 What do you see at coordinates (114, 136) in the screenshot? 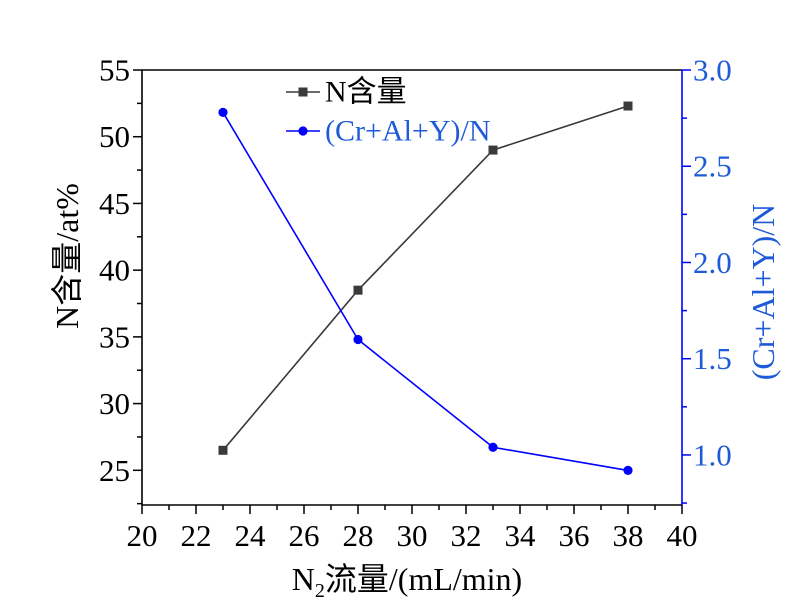
I see `y-left-tick-label: 50` at bounding box center [114, 136].